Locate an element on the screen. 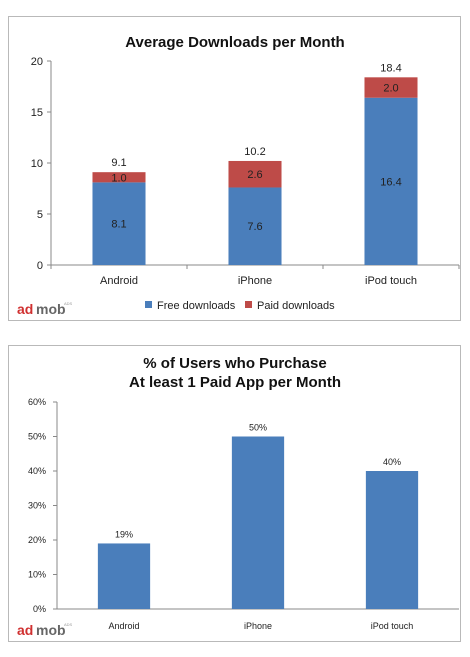  legend-label-free: Free downloads is located at coordinates (196, 306).